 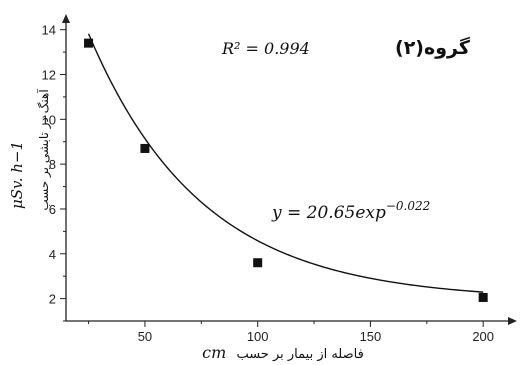 I want to click on y-axis-arrow, so click(x=66, y=18).